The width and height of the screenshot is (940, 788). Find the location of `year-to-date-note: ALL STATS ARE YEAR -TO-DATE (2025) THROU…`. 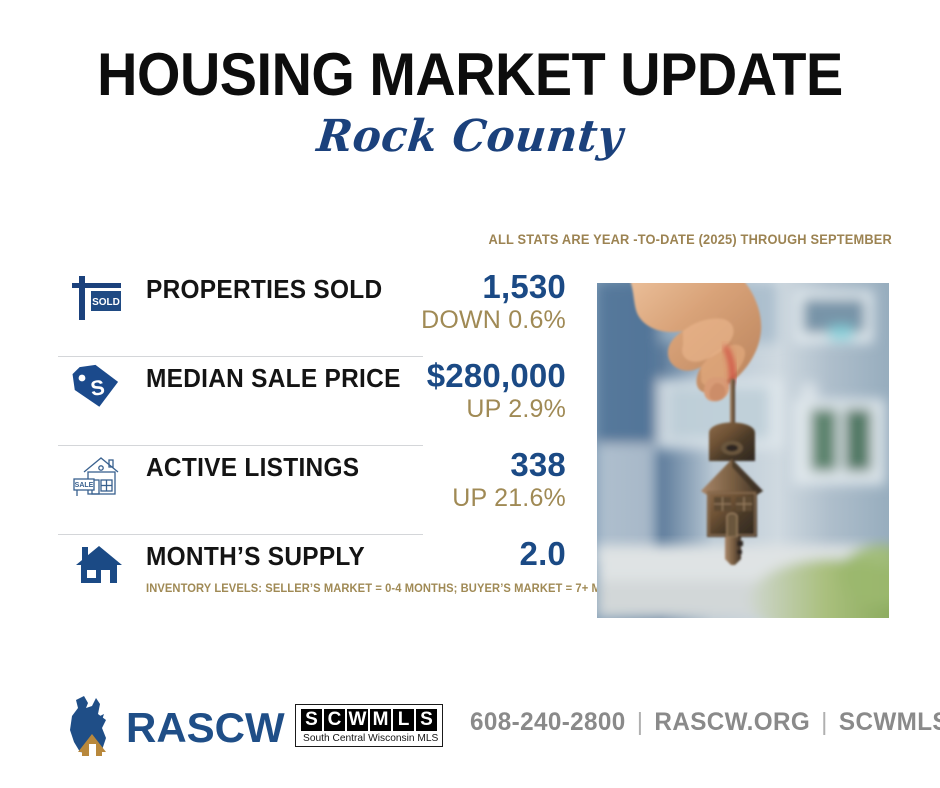

year-to-date-note: ALL STATS ARE YEAR -TO-DATE (2025) THROU… is located at coordinates (690, 239).